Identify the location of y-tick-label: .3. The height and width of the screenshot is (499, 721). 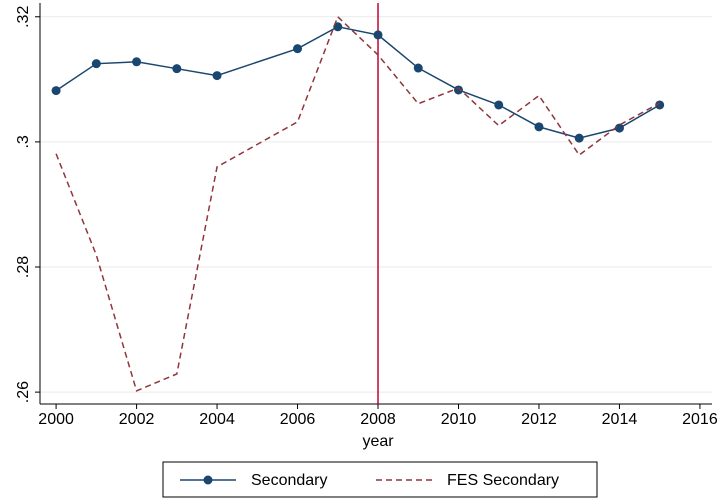
(23, 141).